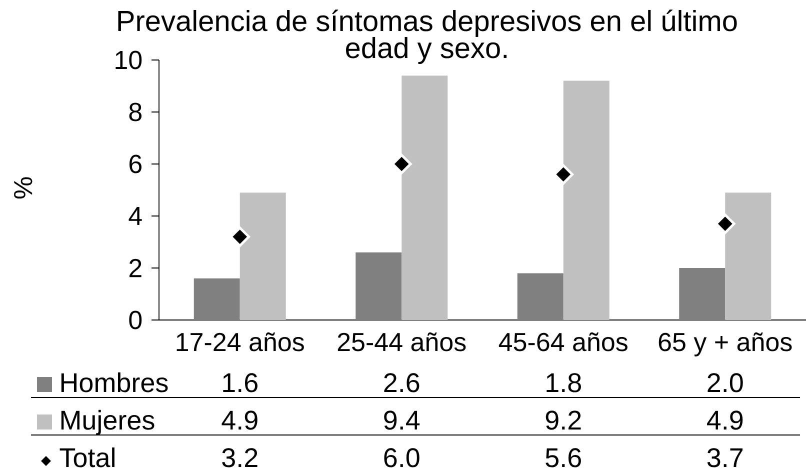  What do you see at coordinates (427, 24) in the screenshot?
I see `chart-title: Prevalencia de síntomas depresivos en el último` at bounding box center [427, 24].